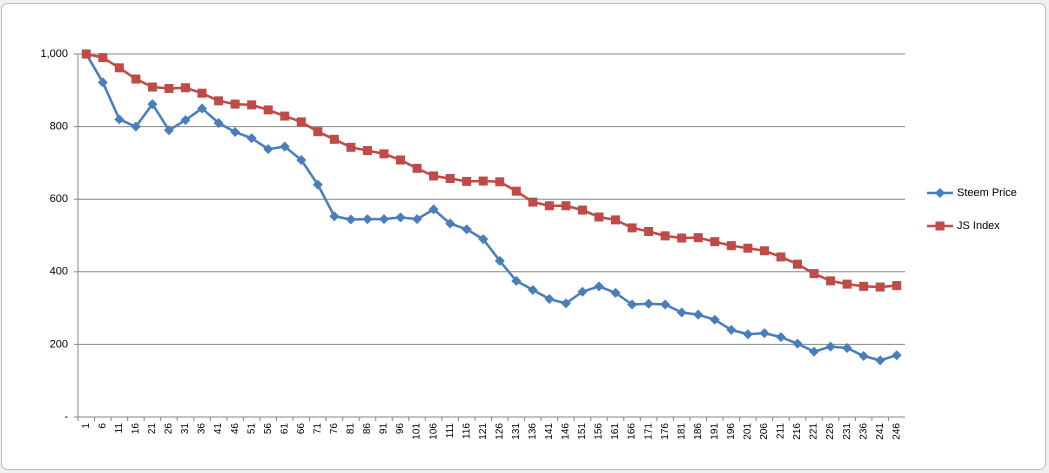 Image resolution: width=1049 pixels, height=473 pixels. Describe the element at coordinates (632, 431) in the screenshot. I see `x-tick-label: 166` at that location.